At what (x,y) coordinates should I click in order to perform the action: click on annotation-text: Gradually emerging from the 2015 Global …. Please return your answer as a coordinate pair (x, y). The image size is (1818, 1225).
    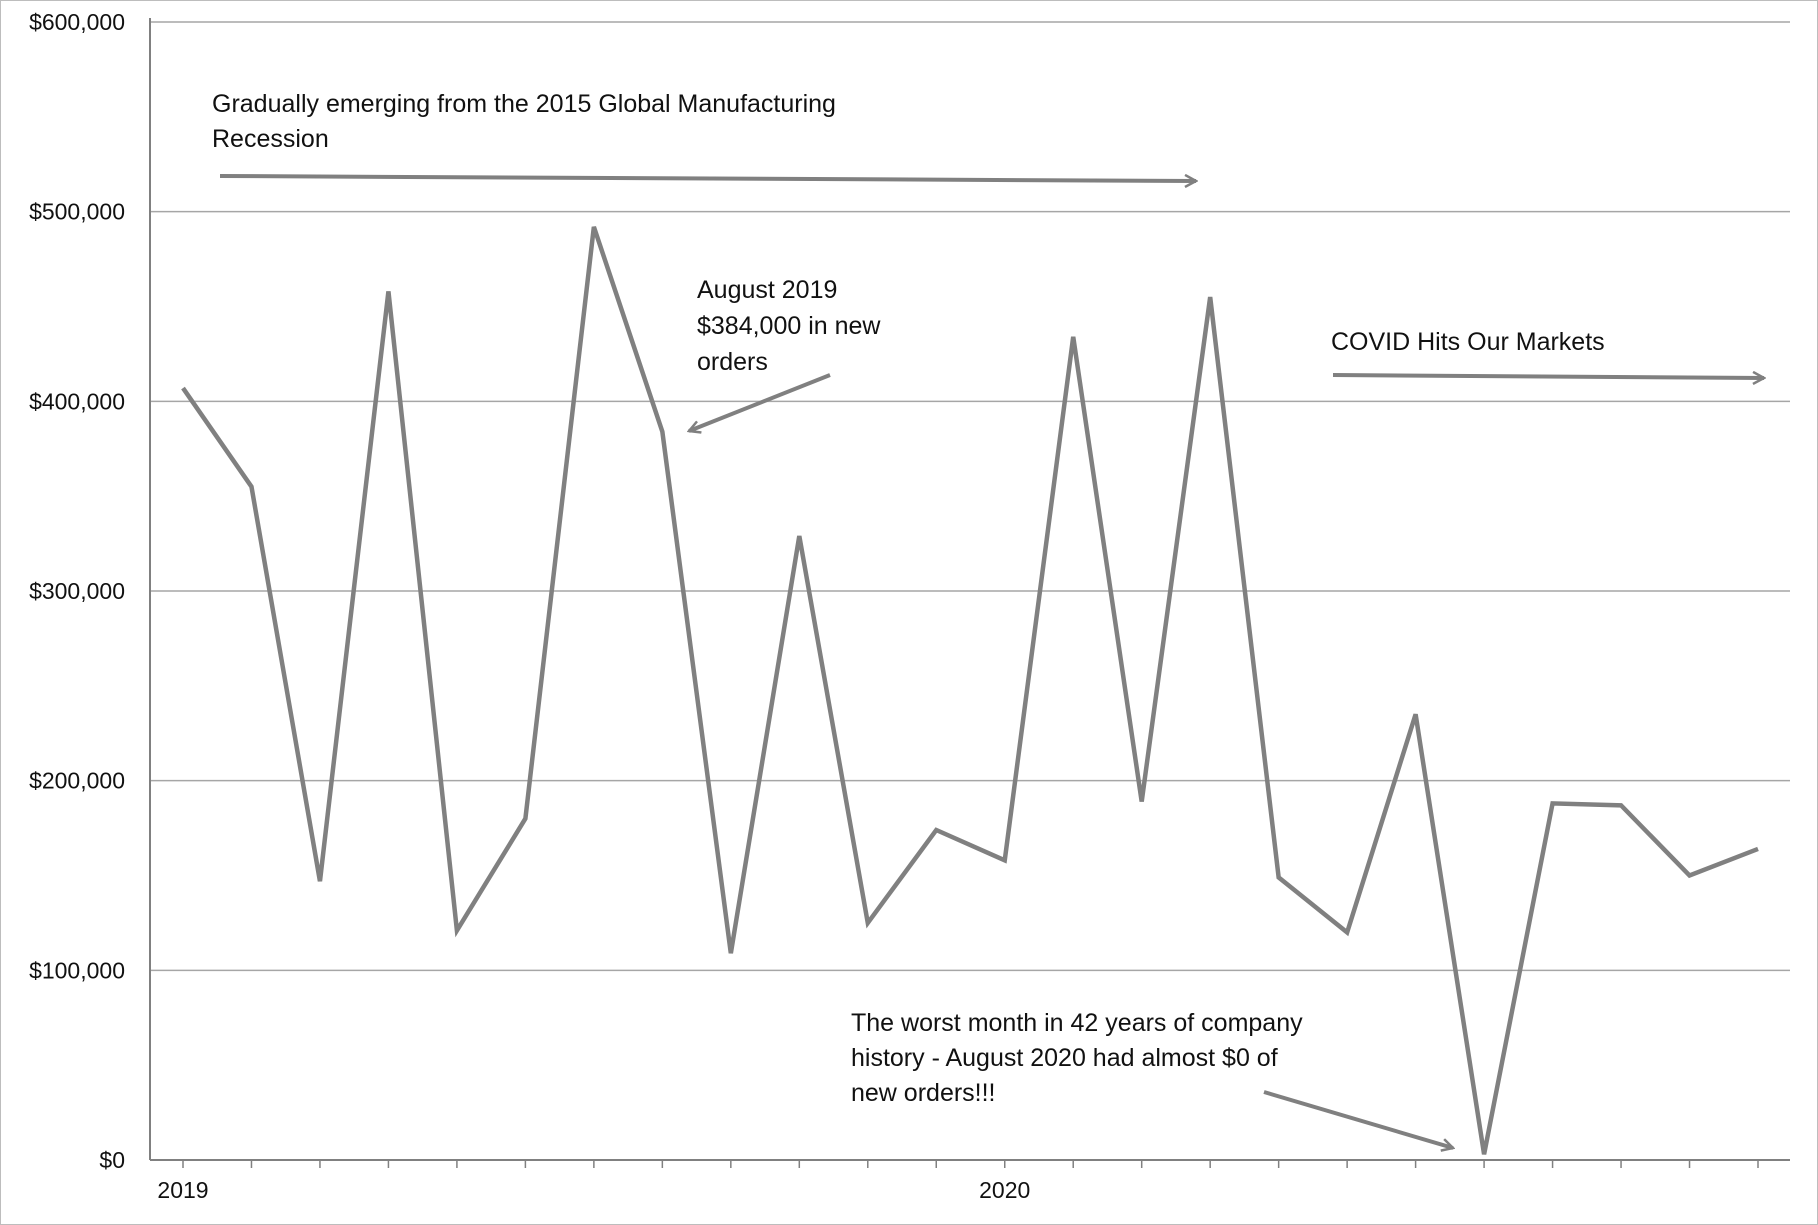
    Looking at the image, I should click on (524, 121).